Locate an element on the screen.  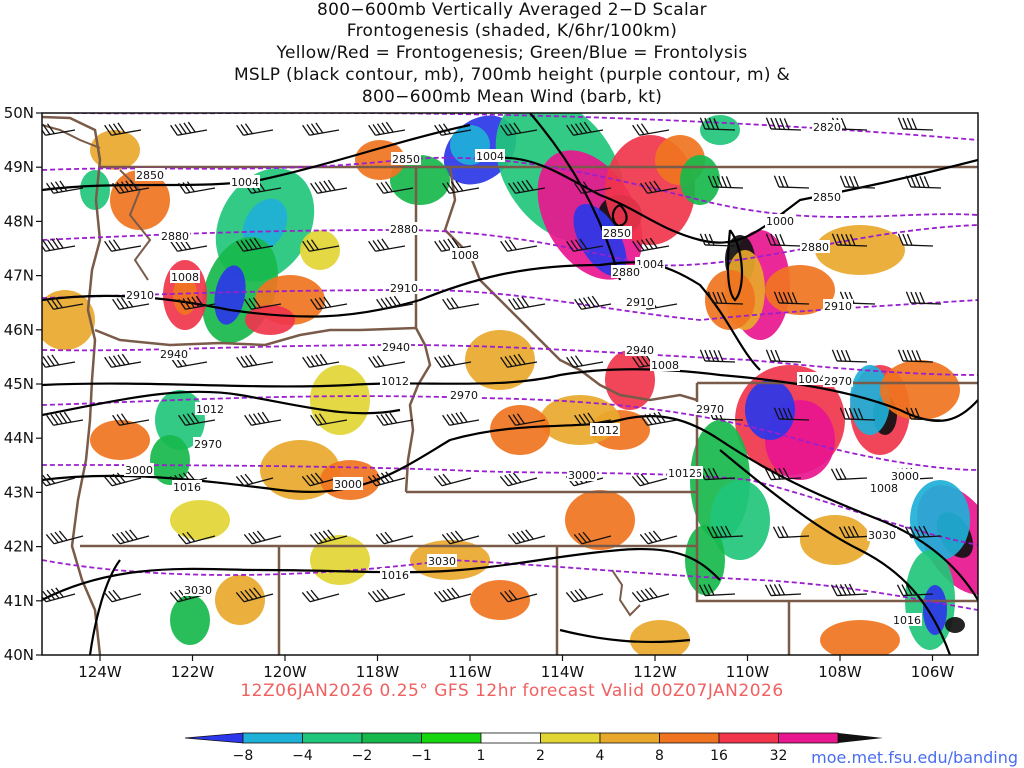
title-line-2: Frontogenesis (shaded, K/6hr/100km) is located at coordinates (512, 31).